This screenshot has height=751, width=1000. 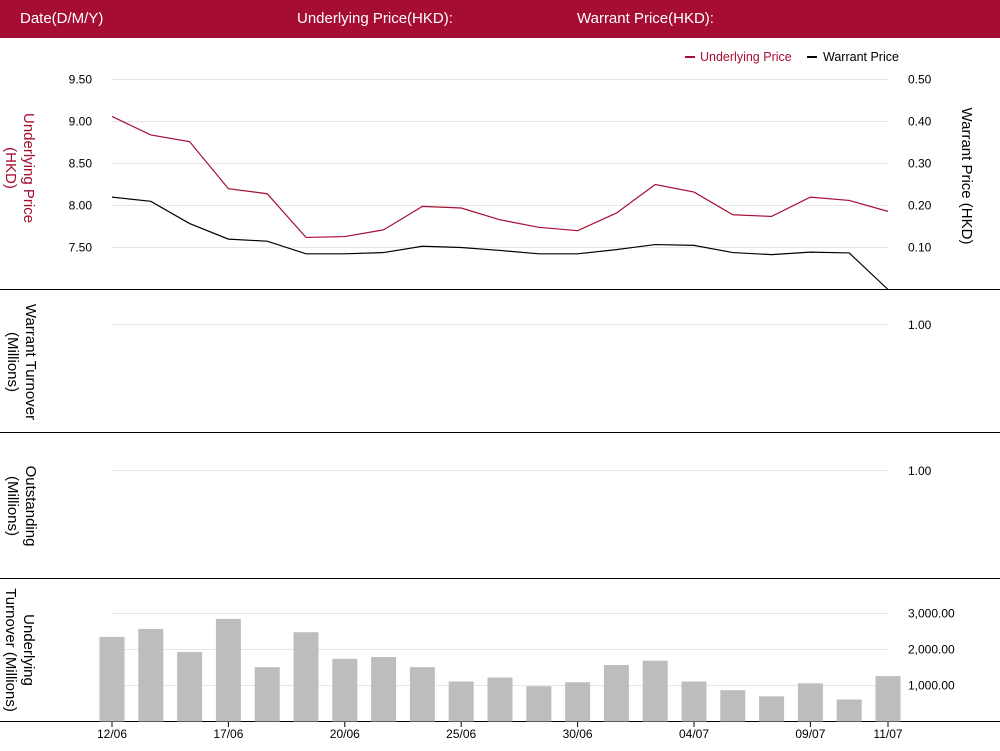 I want to click on warrant-price-label: Warrant Price(HKD):, so click(x=645, y=18).